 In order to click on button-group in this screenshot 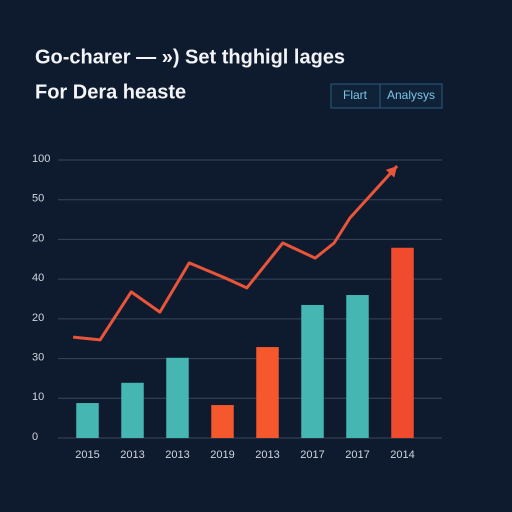, I will do `click(386, 96)`.